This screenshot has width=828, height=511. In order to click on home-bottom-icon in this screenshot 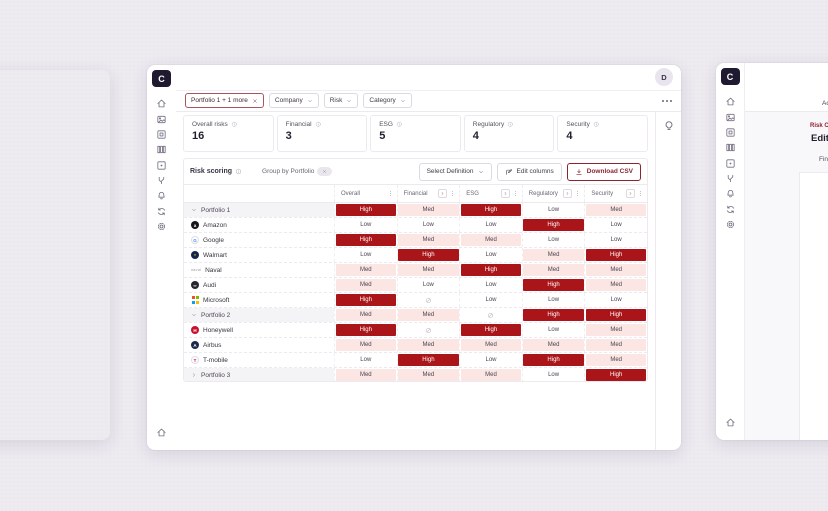, I will do `click(730, 422)`.